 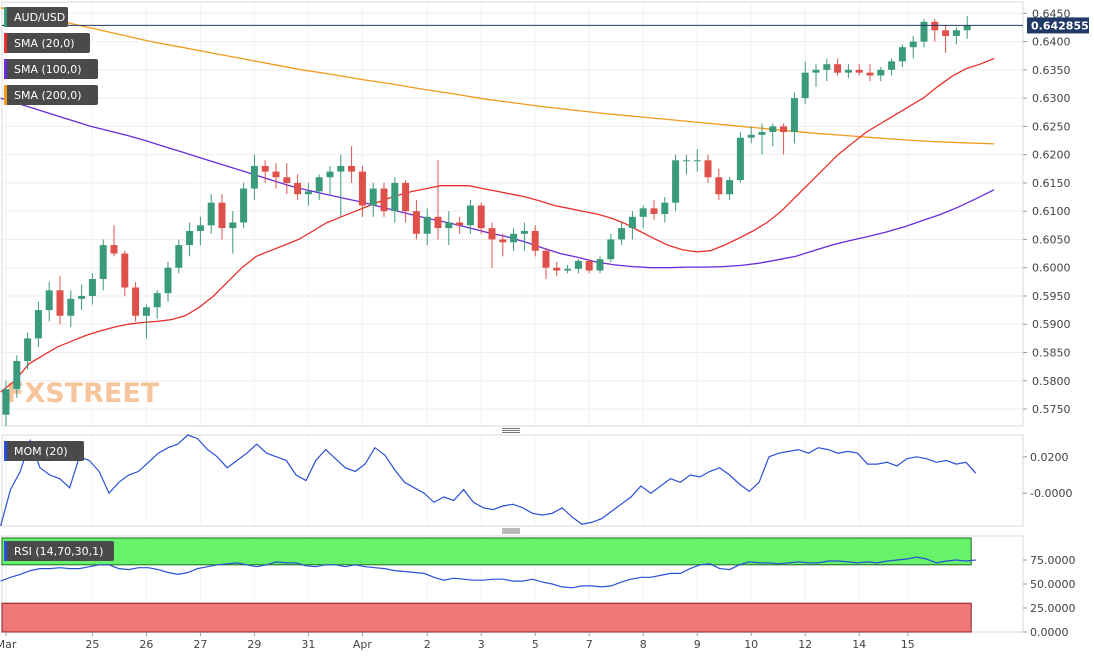 I want to click on mom-legend-box, so click(x=44, y=451).